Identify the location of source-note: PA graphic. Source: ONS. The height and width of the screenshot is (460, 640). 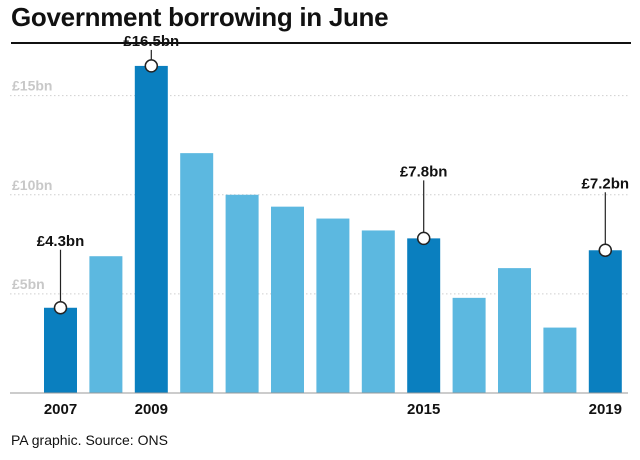
(89, 440).